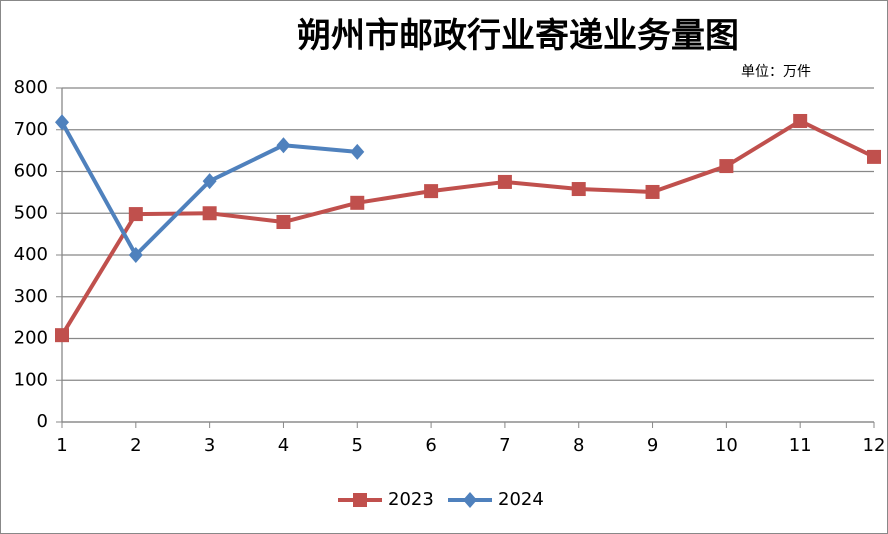 The height and width of the screenshot is (534, 888). Describe the element at coordinates (518, 36) in the screenshot. I see `chart-title: 朔州市邮政行业寄递业务量图` at that location.